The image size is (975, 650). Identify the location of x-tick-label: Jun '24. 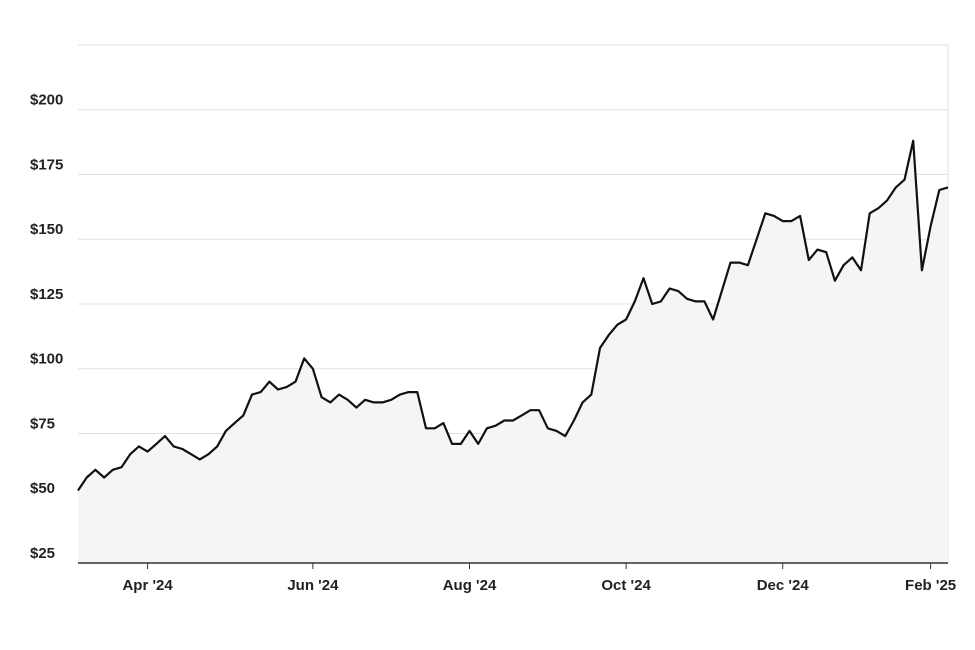
(313, 585).